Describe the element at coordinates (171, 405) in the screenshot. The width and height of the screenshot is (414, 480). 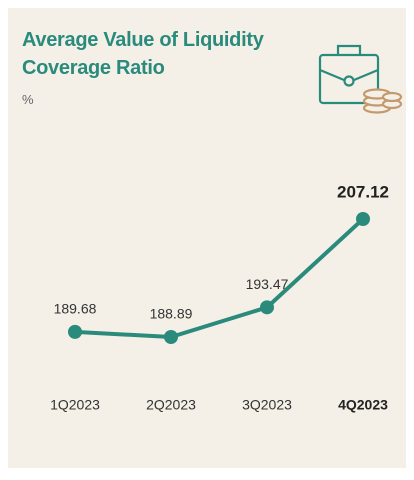
I see `x-tick-label: 2Q2023` at that location.